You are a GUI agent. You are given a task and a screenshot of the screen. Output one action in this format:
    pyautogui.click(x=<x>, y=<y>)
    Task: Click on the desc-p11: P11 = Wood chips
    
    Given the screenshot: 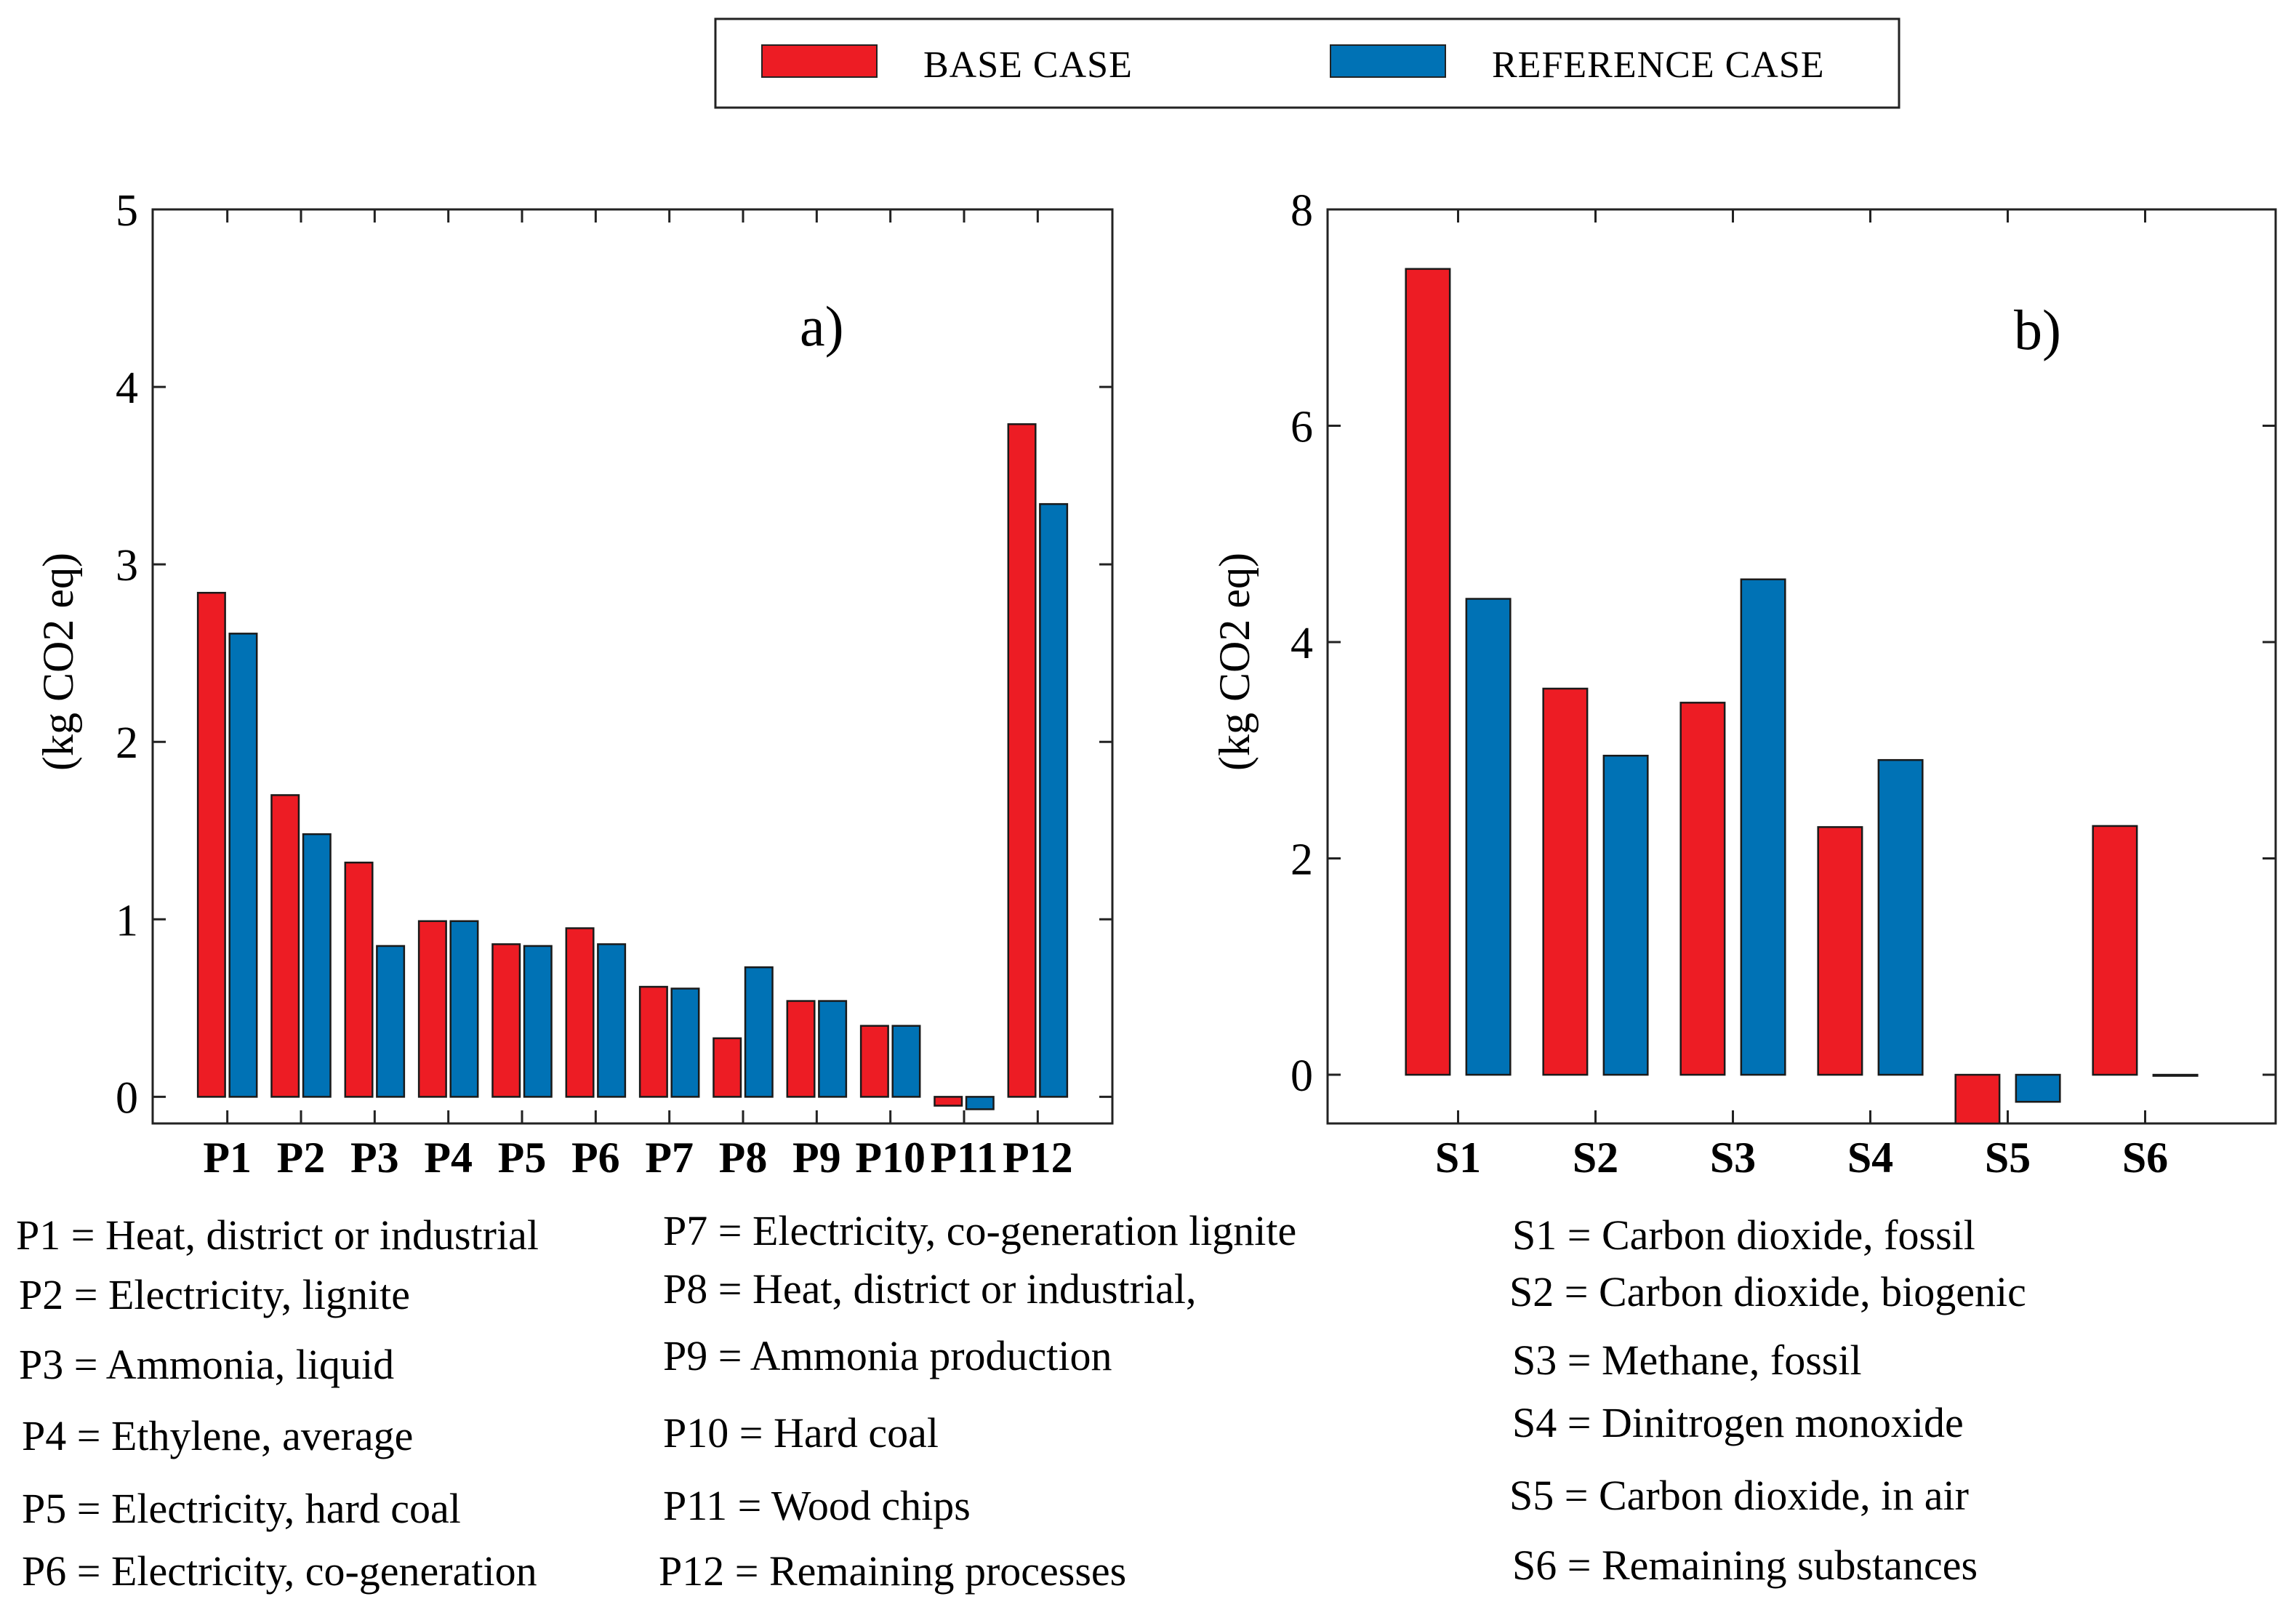 What is the action you would take?
    pyautogui.click(x=817, y=1505)
    